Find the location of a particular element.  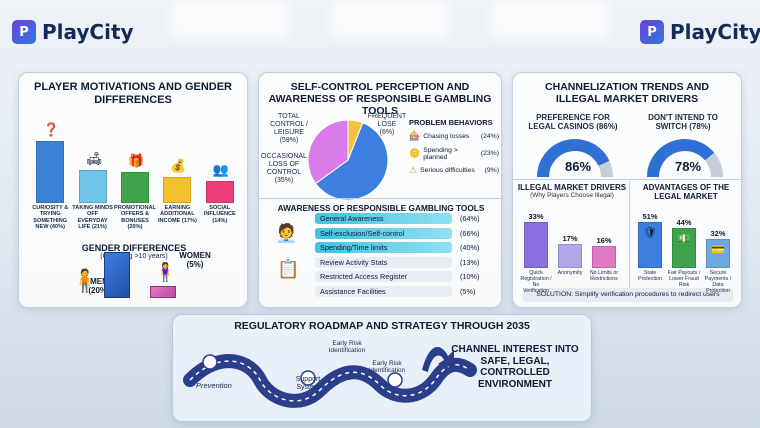

illegal-driver-value: 16% is located at coordinates (604, 240).